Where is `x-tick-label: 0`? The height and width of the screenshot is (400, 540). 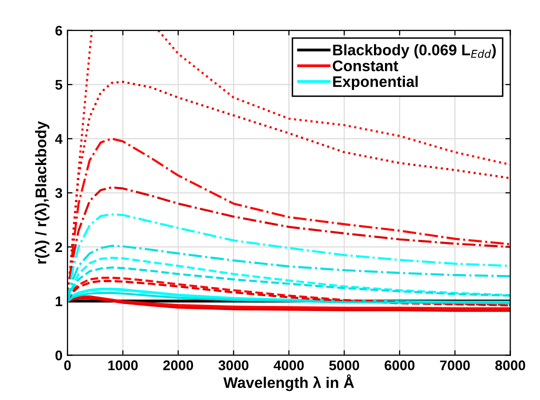
x-tick-label: 0 is located at coordinates (67, 365).